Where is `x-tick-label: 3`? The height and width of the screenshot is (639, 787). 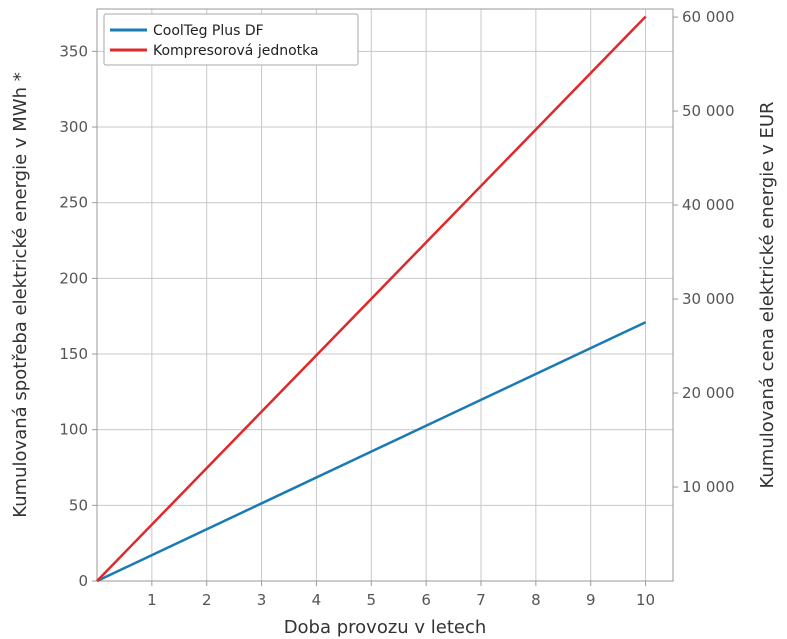 x-tick-label: 3 is located at coordinates (262, 600).